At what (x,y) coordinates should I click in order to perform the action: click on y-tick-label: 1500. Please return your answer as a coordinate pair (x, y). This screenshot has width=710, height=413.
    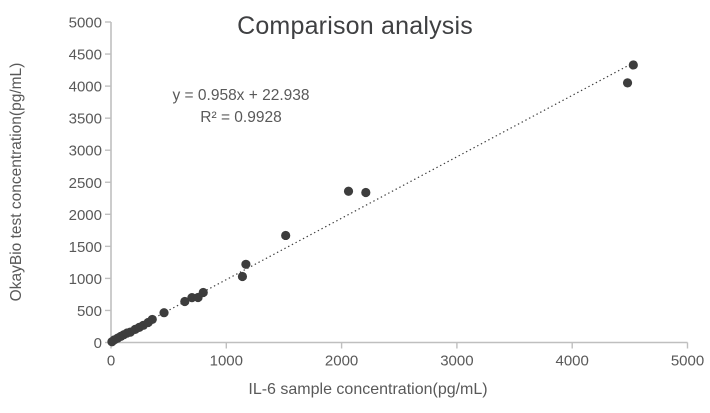
    Looking at the image, I should click on (85, 247).